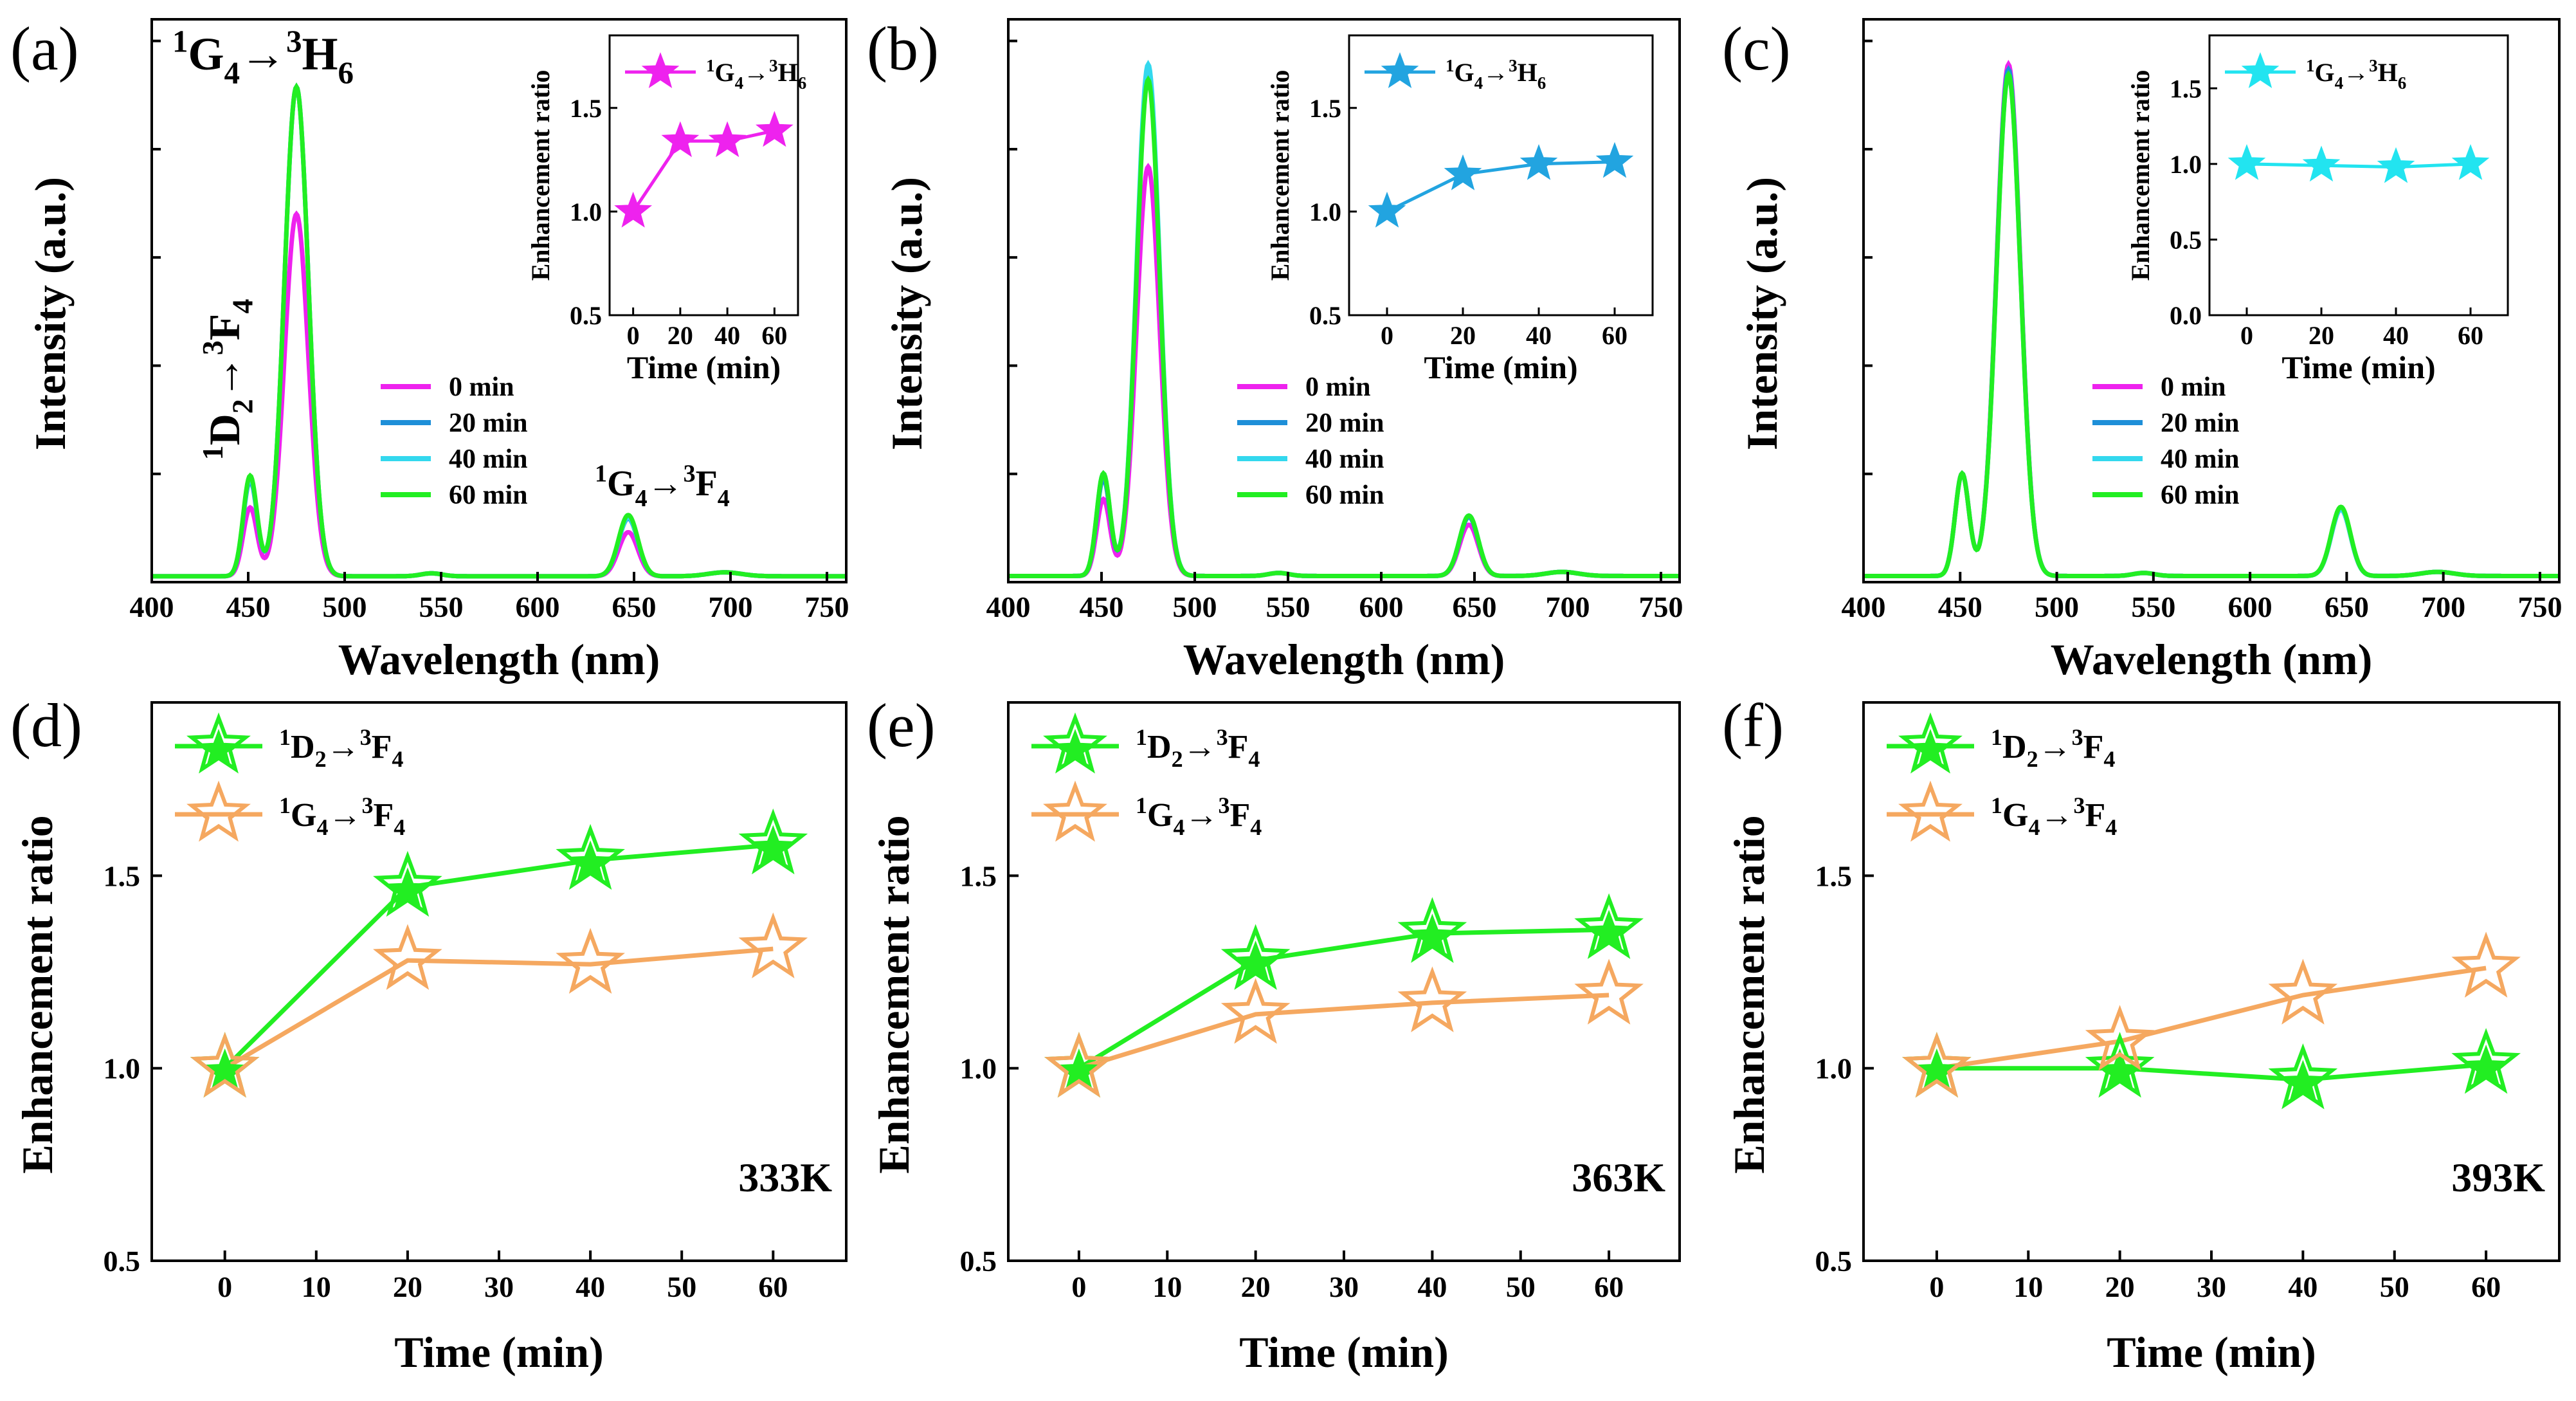  Describe the element at coordinates (1198, 748) in the screenshot. I see `legend-label-e-0: 1D2→3F4` at that location.